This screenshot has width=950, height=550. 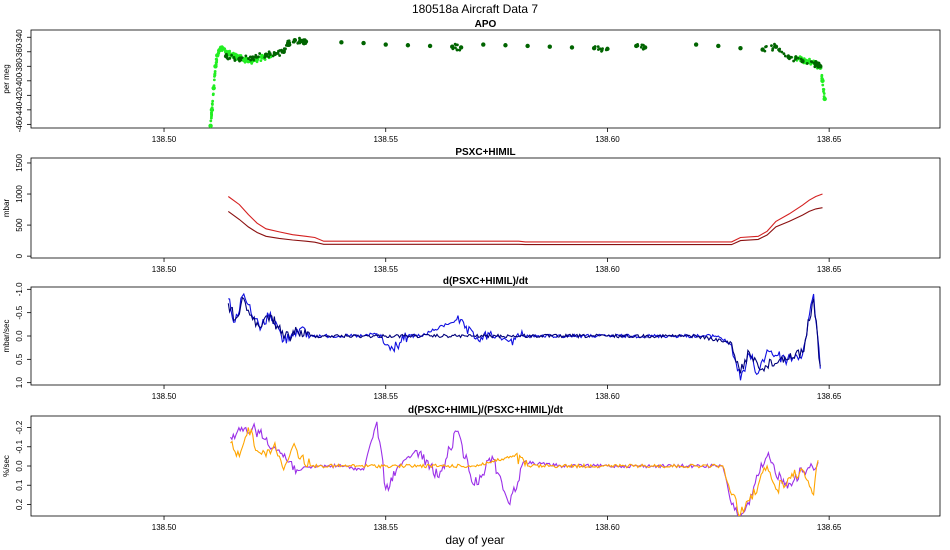 What do you see at coordinates (19, 504) in the screenshot?
I see `y-tick-label: 0.2` at bounding box center [19, 504].